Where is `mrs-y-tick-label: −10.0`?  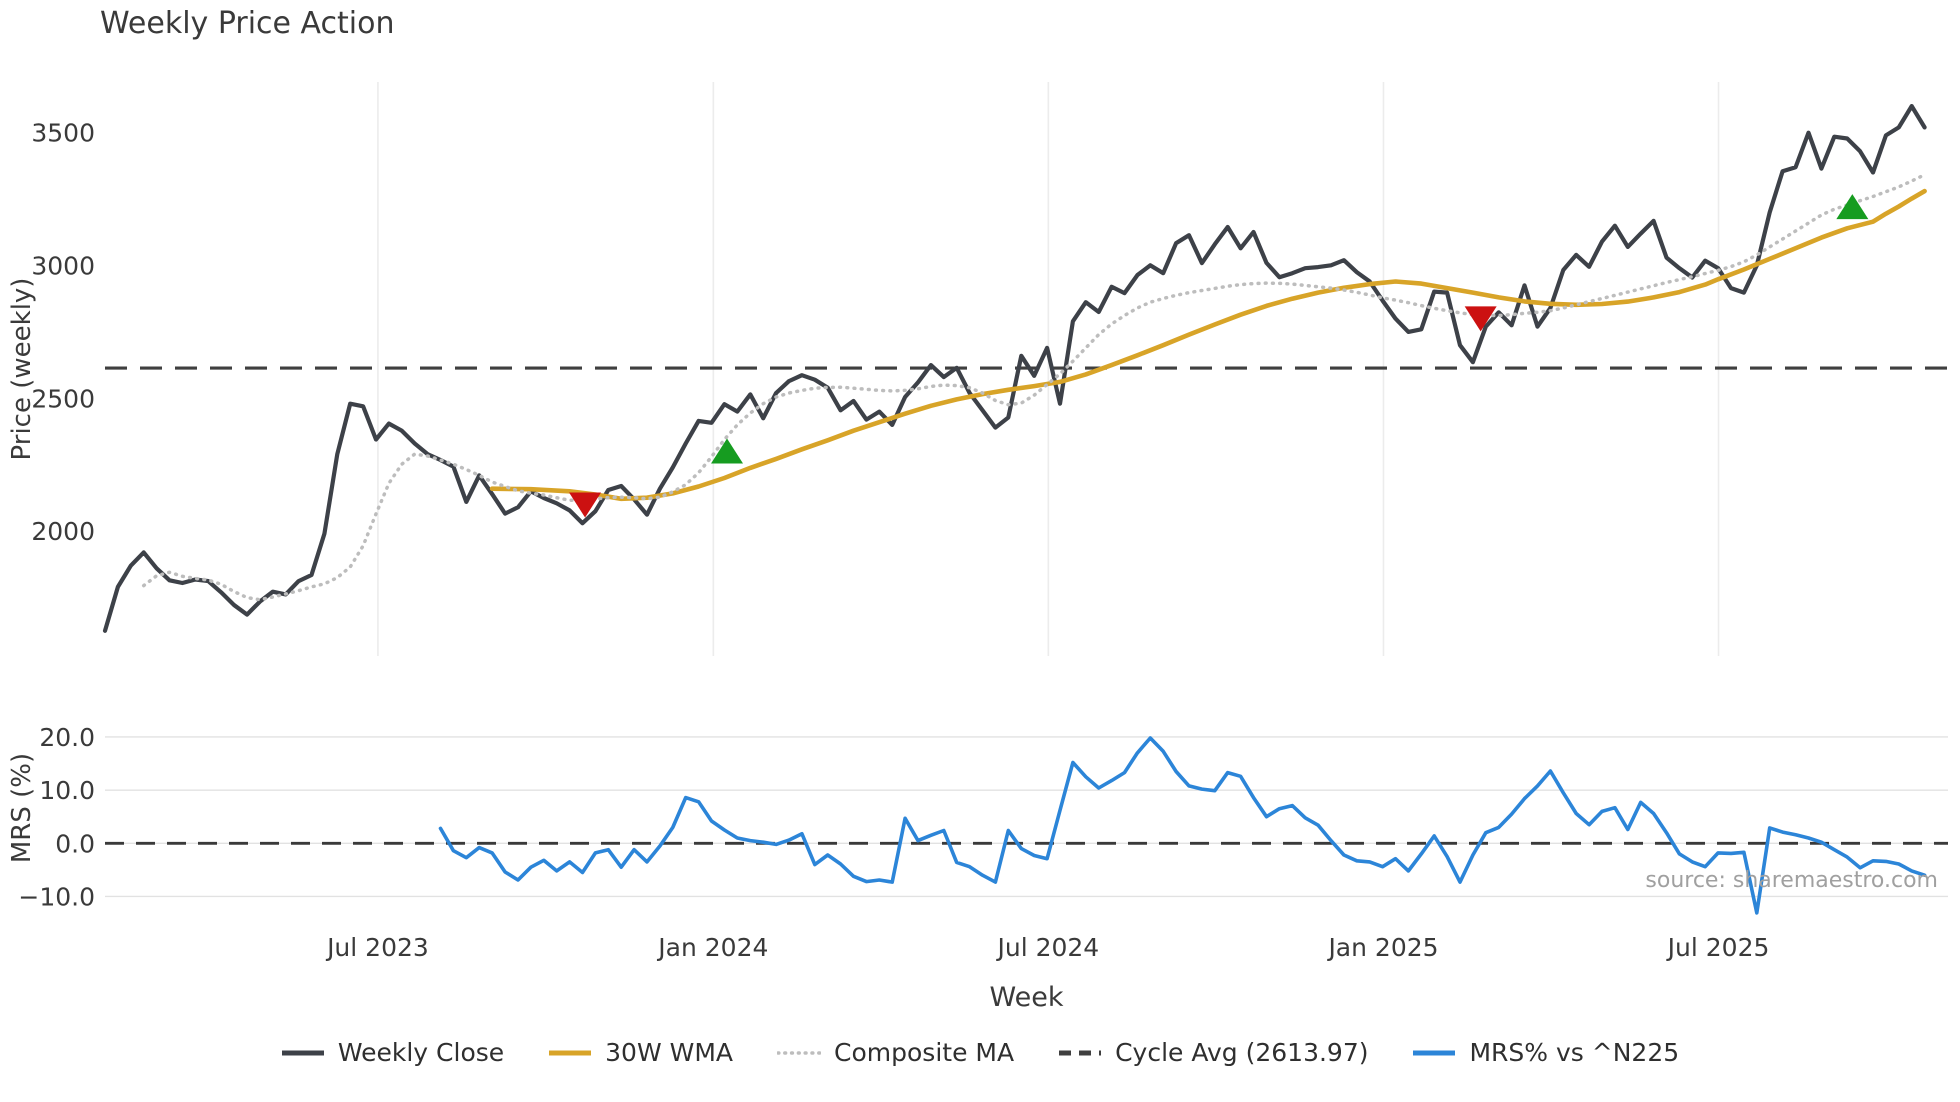
mrs-y-tick-label: −10.0 is located at coordinates (56, 896).